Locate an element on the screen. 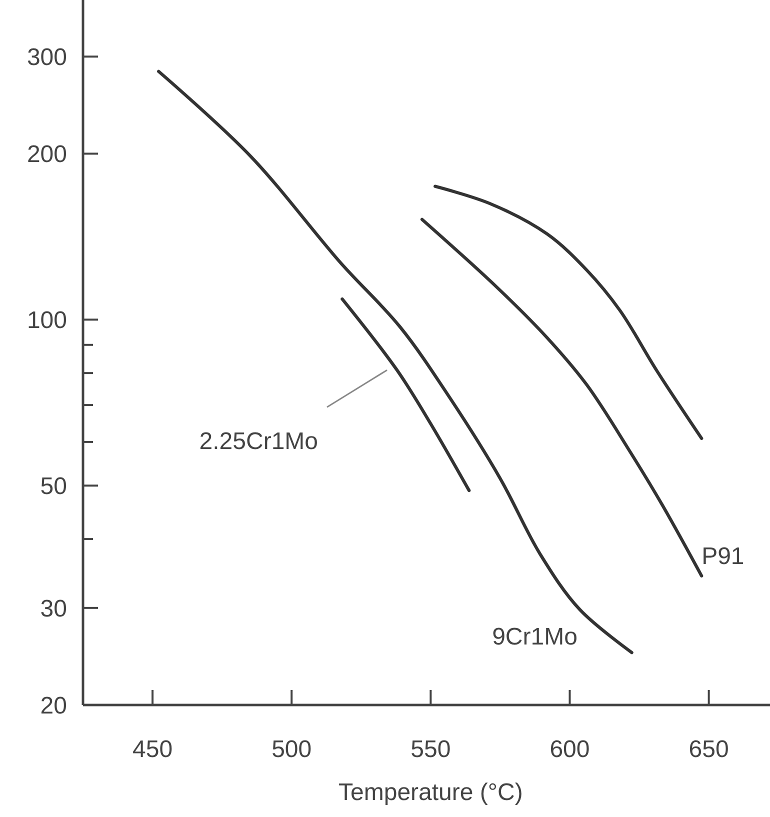  x-tick-label: 450 is located at coordinates (152, 749).